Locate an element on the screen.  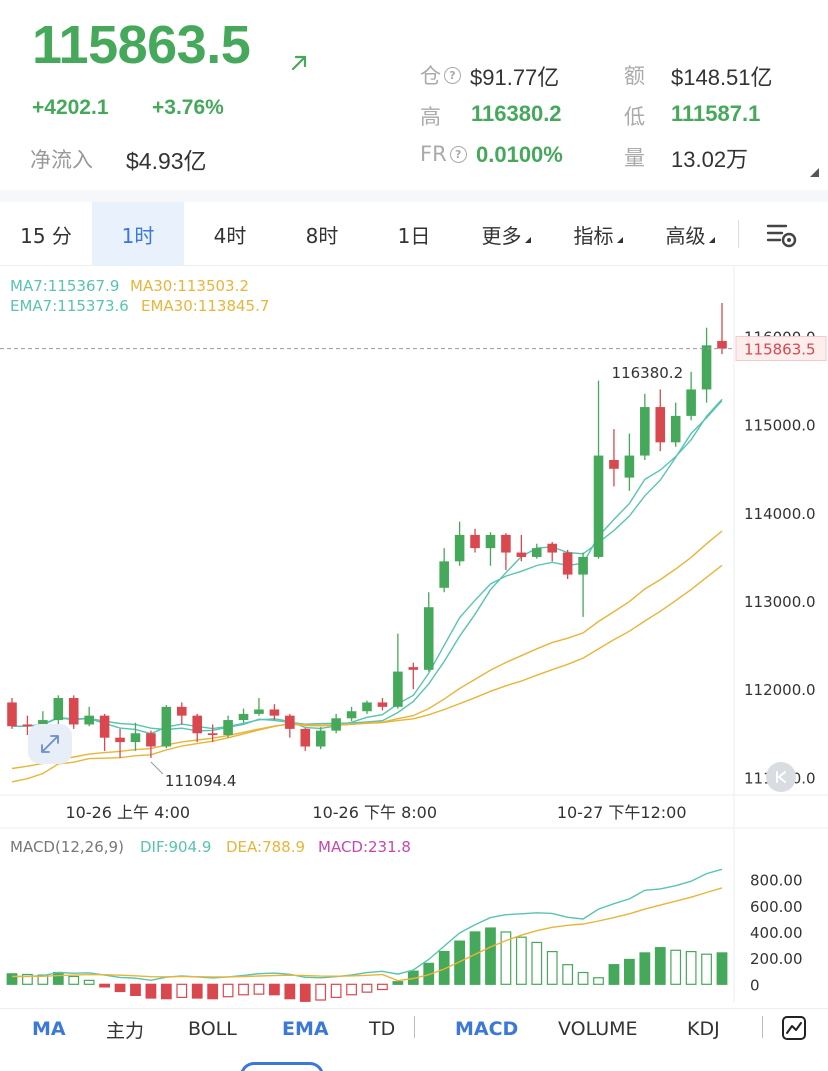
ind-tab-macd: MACD is located at coordinates (487, 1029).